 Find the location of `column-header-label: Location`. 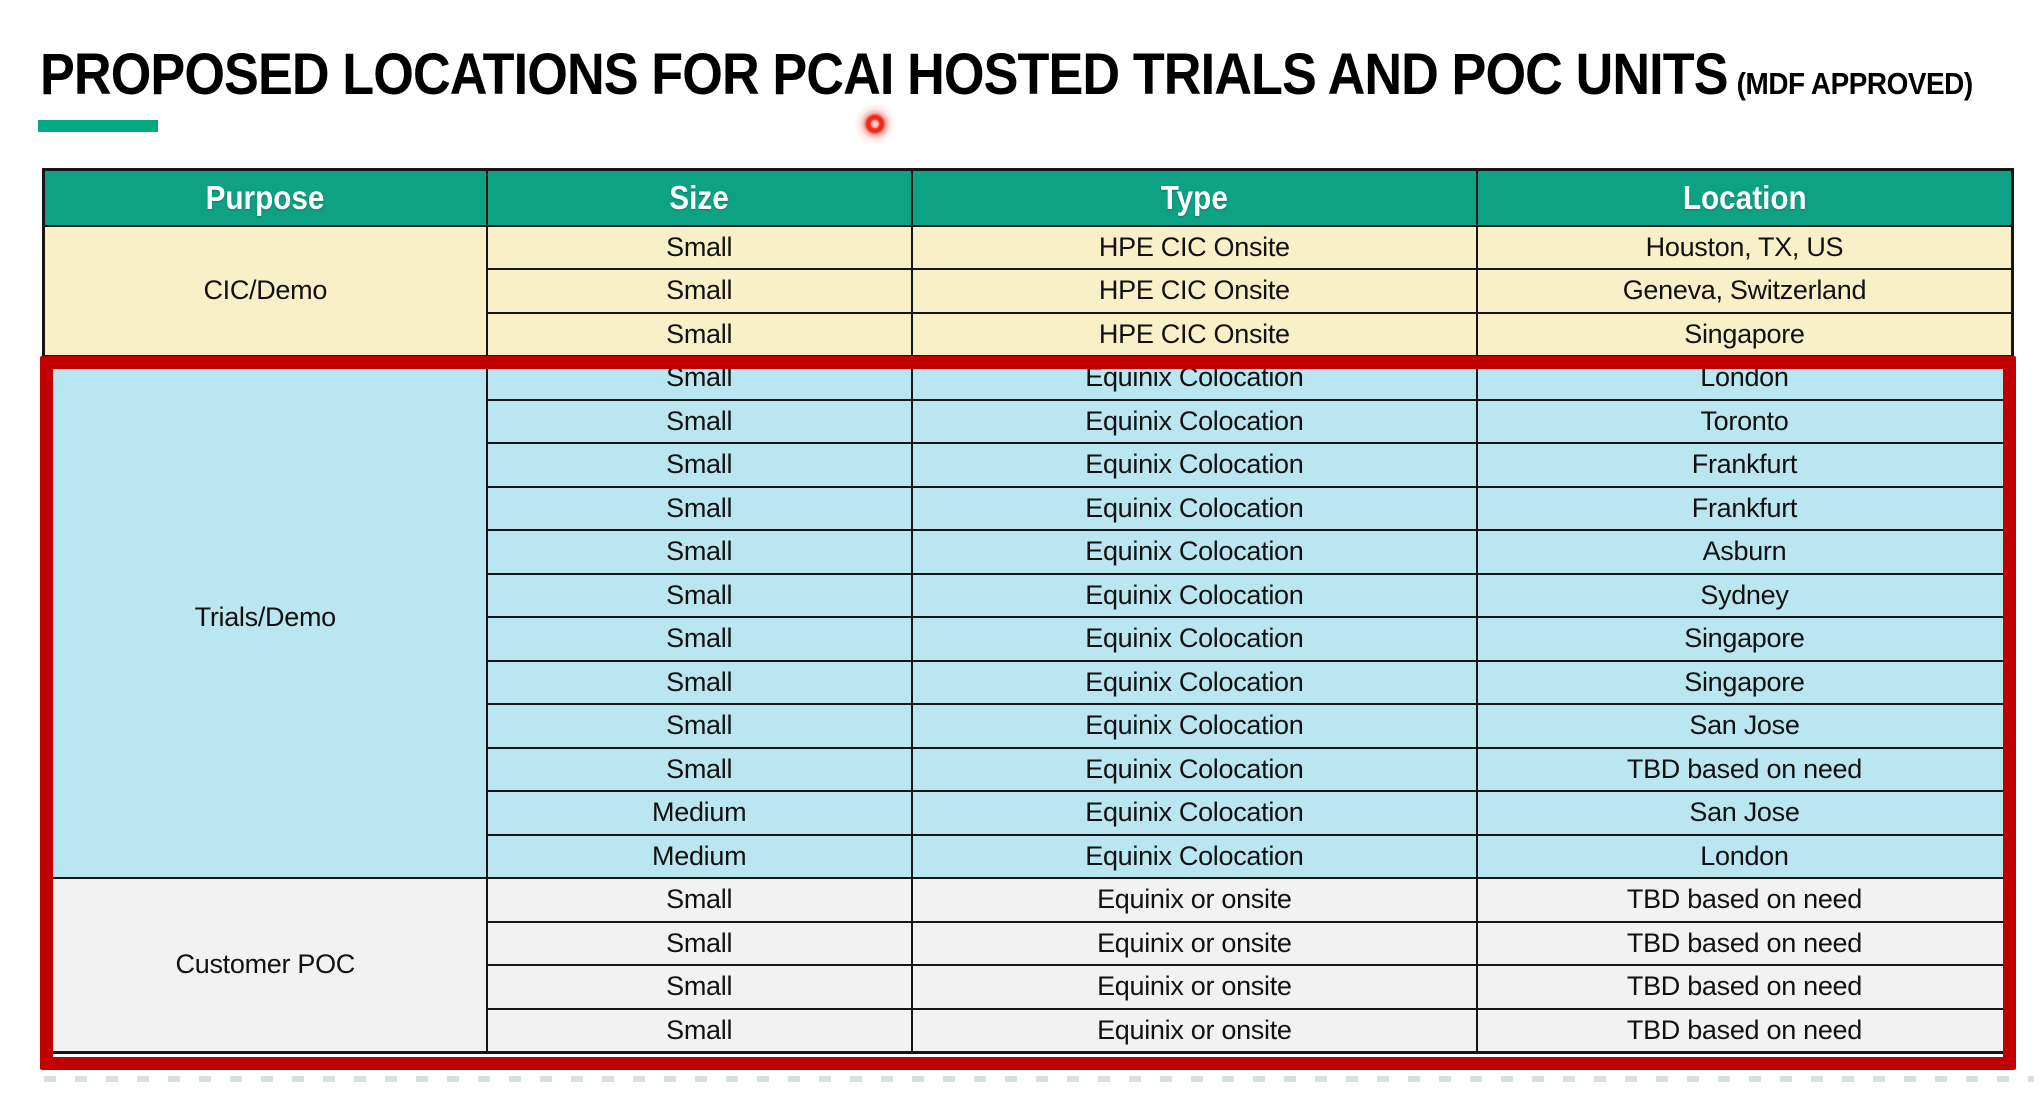

column-header-label: Location is located at coordinates (1744, 197).